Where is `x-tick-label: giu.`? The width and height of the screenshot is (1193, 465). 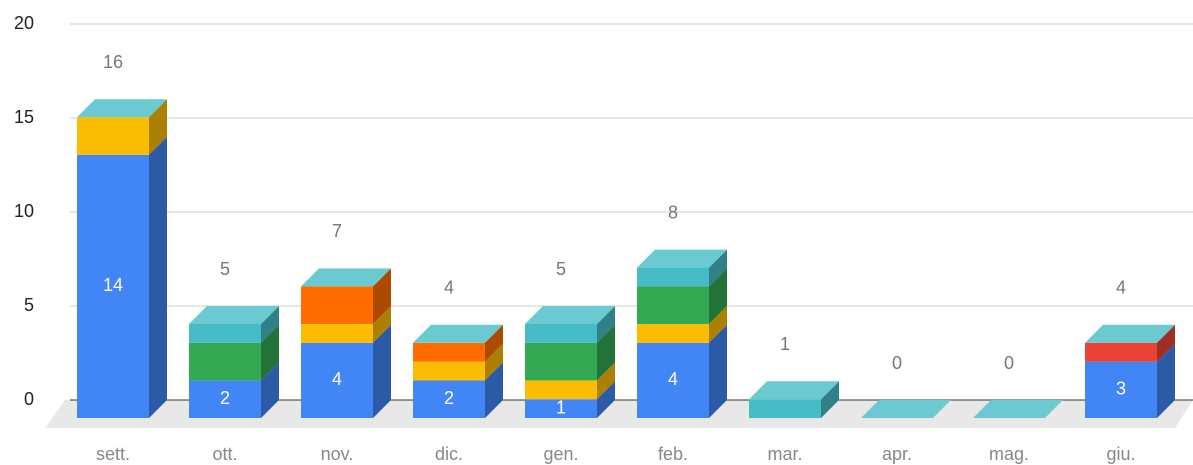
x-tick-label: giu. is located at coordinates (1120, 454).